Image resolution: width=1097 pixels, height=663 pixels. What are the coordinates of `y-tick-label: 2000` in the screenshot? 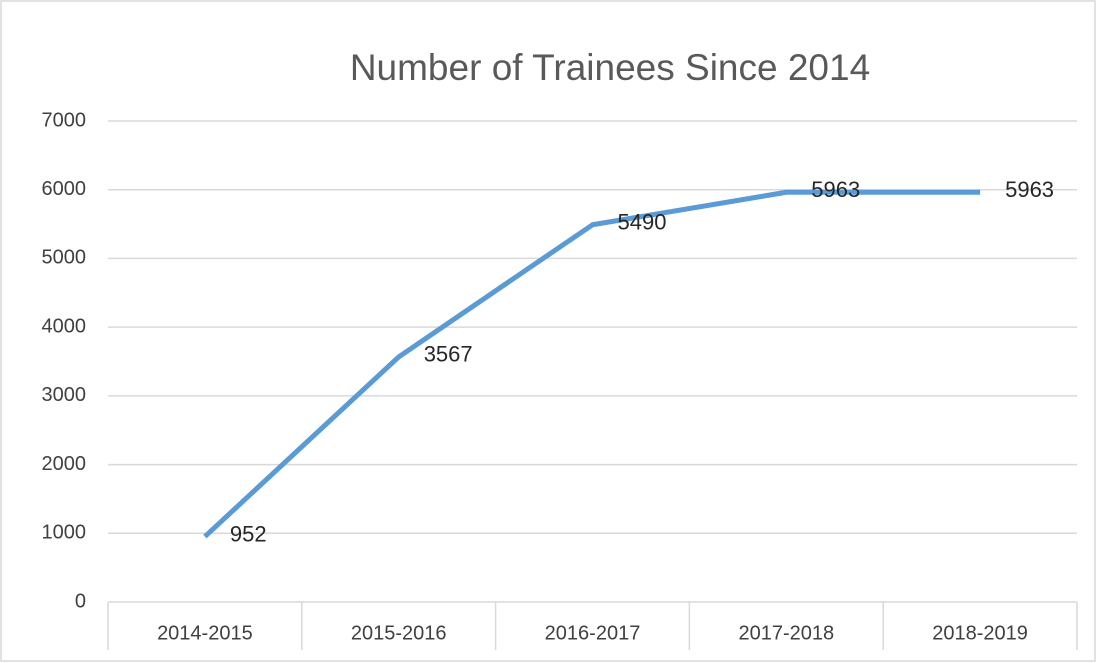 It's located at (64, 464).